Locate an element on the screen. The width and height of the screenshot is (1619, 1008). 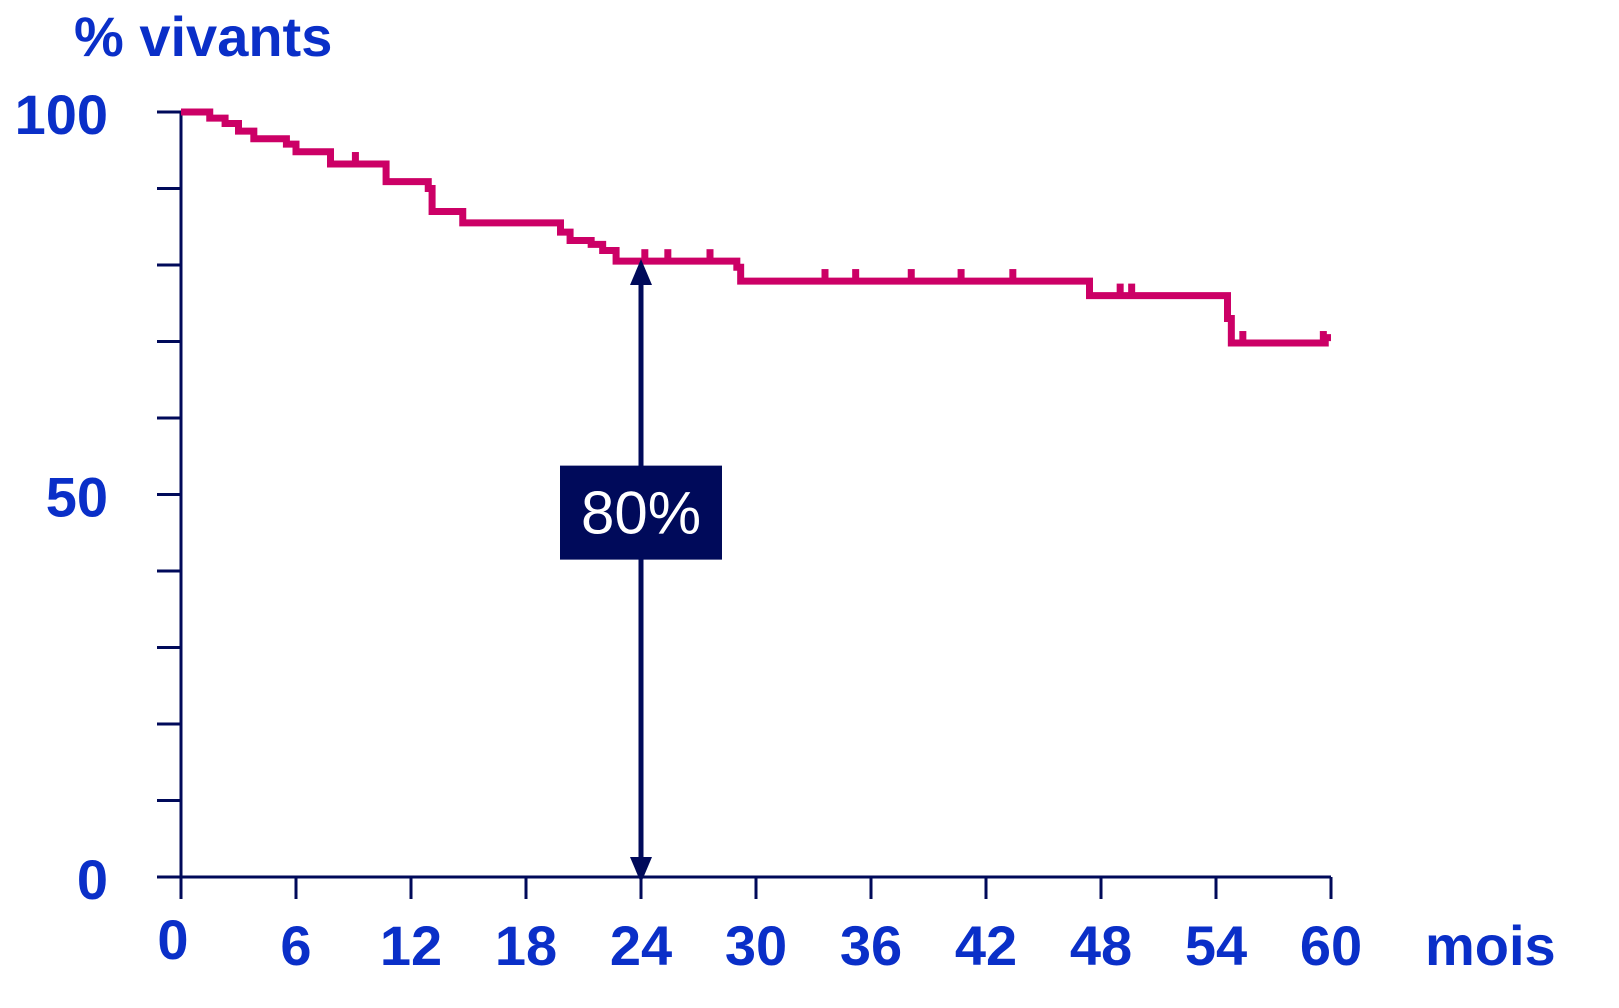
x-tick-label: 12 is located at coordinates (411, 945).